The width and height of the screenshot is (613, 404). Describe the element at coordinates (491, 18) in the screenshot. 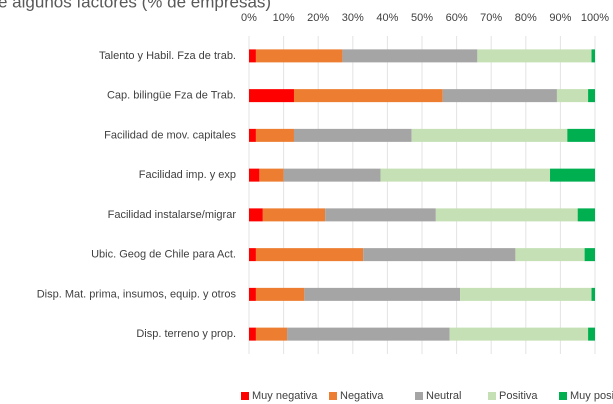

I see `x-tick-label: 70%` at that location.